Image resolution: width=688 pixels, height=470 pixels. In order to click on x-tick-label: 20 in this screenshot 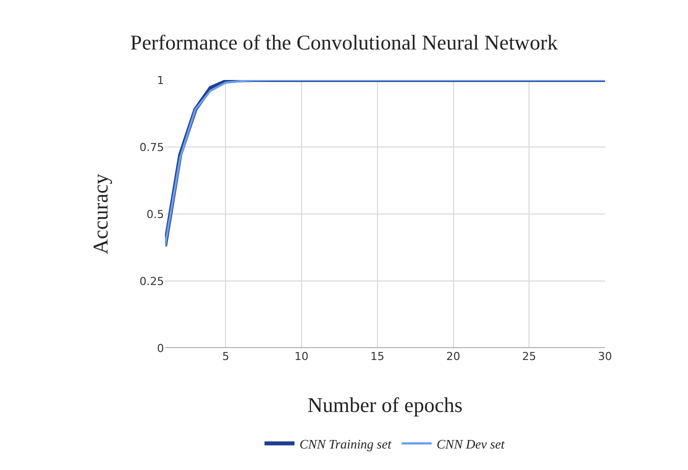, I will do `click(453, 356)`.